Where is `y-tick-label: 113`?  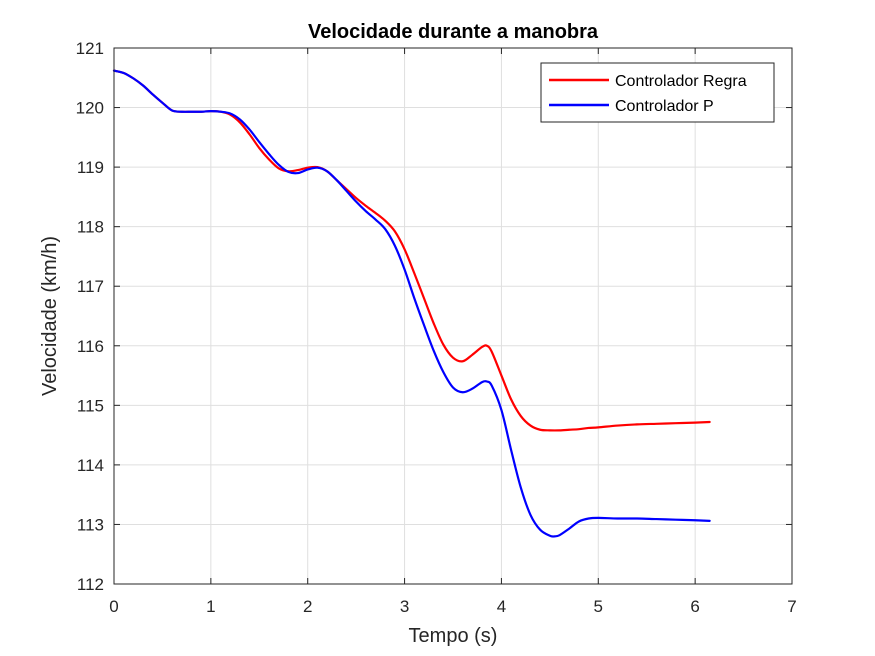
y-tick-label: 113 is located at coordinates (90, 524).